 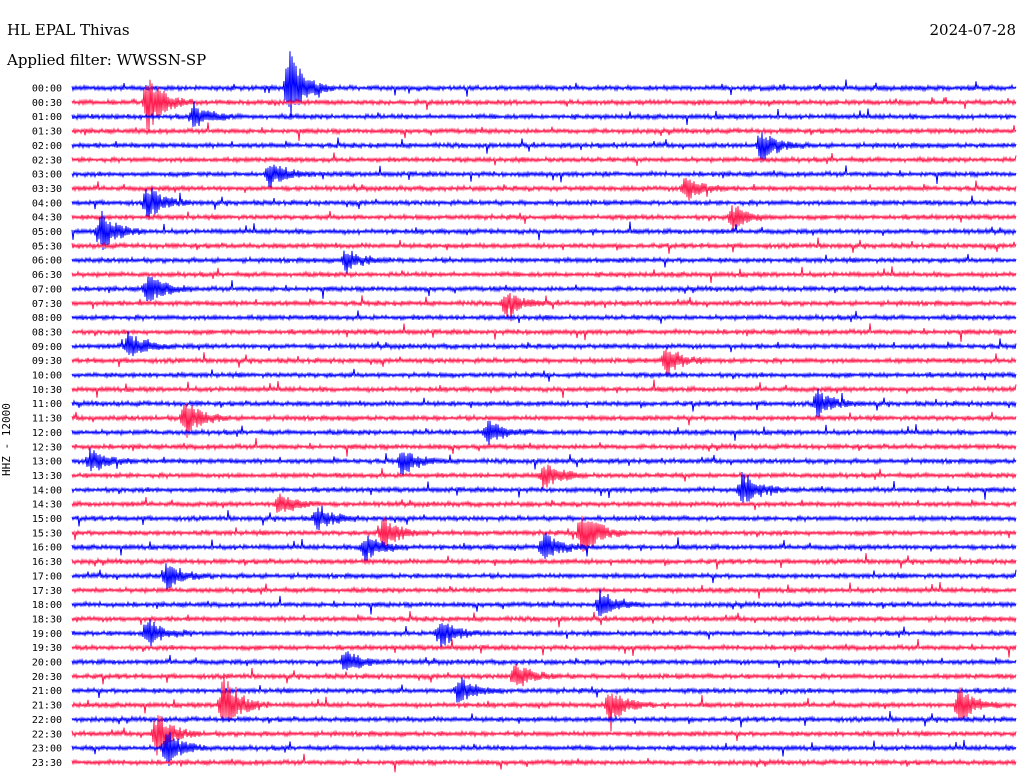 What do you see at coordinates (47, 533) in the screenshot?
I see `time-label: 15:30` at bounding box center [47, 533].